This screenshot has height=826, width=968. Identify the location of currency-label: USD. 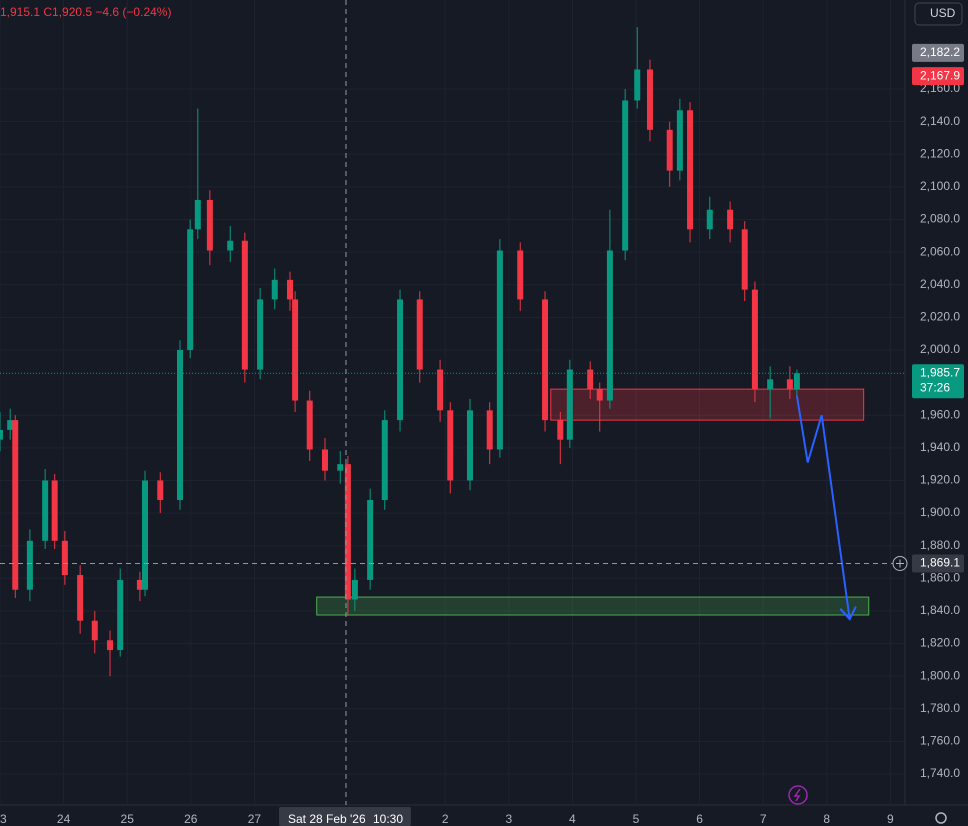
(943, 13).